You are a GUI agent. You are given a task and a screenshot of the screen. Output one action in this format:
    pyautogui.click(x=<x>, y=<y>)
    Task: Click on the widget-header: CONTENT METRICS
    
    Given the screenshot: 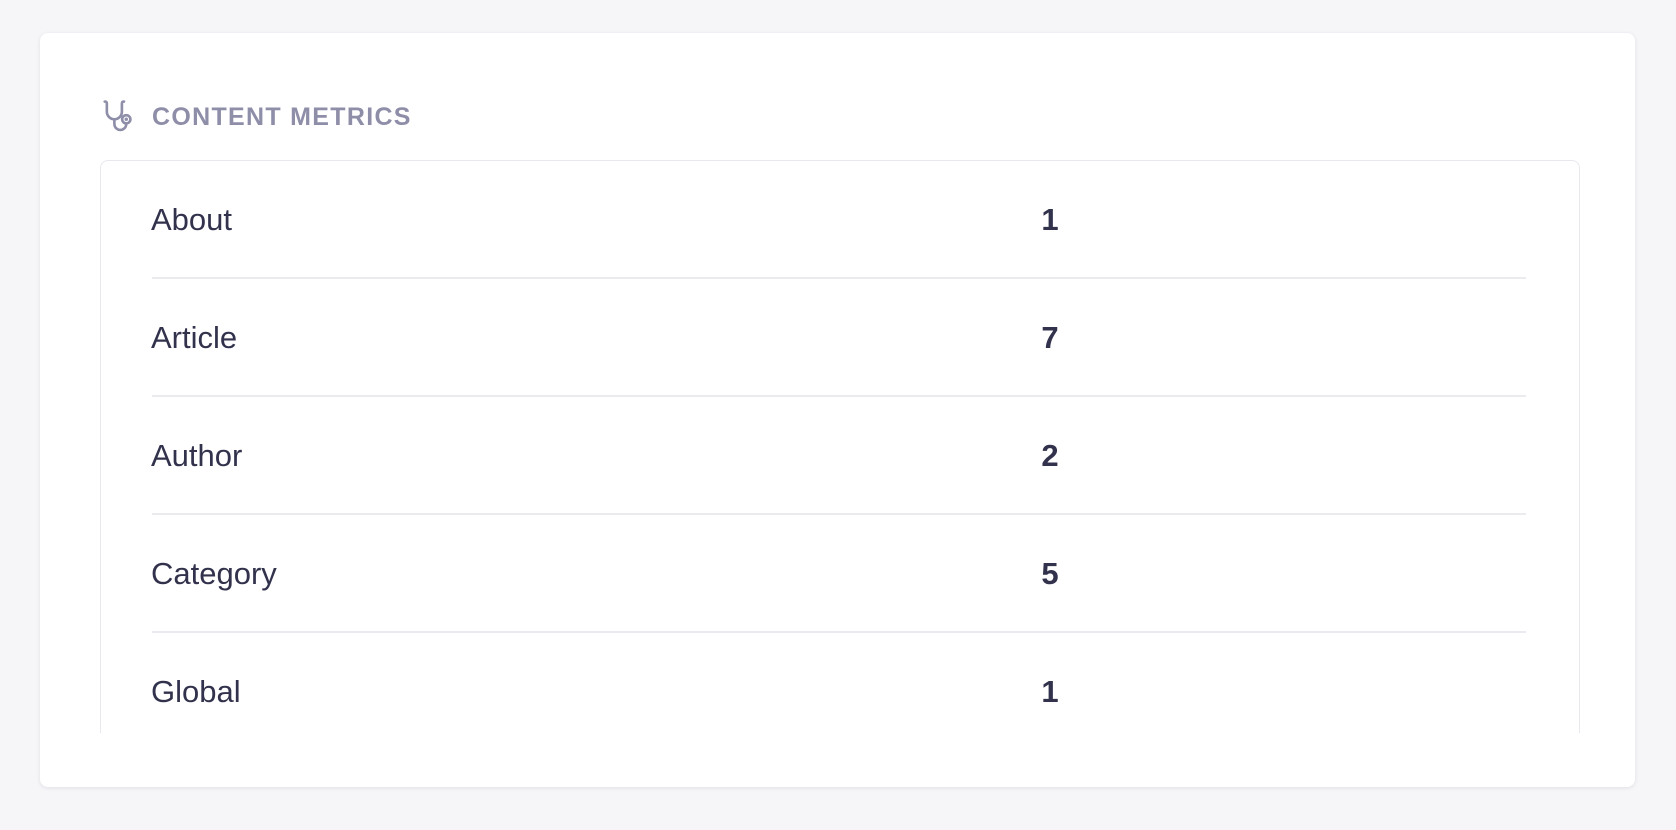 What is the action you would take?
    pyautogui.click(x=254, y=117)
    